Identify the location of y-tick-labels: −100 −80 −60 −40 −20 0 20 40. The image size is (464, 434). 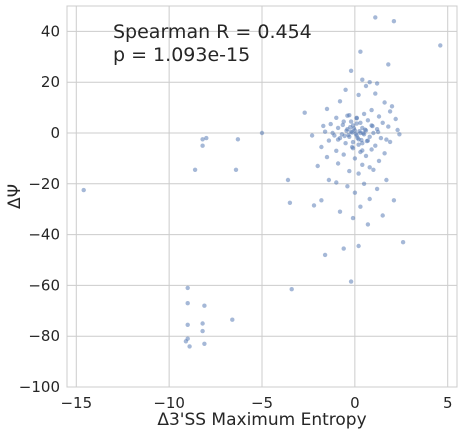
(39, 209).